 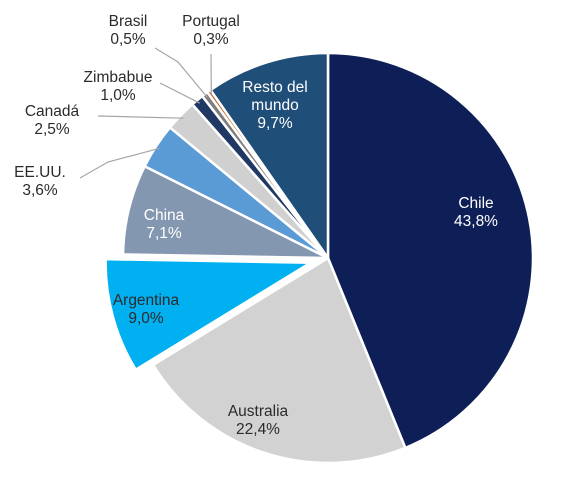 I want to click on category-label-resto-del-mundo: mundo, so click(x=274, y=105).